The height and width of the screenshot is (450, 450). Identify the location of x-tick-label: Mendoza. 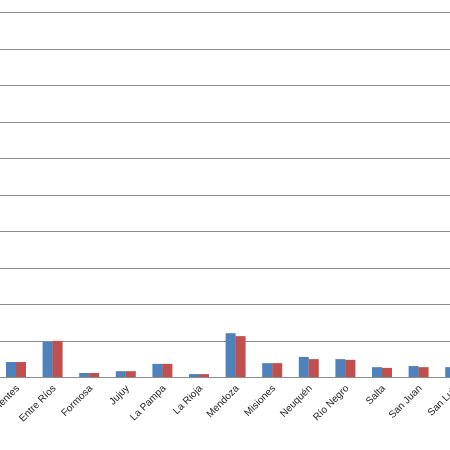
(223, 401).